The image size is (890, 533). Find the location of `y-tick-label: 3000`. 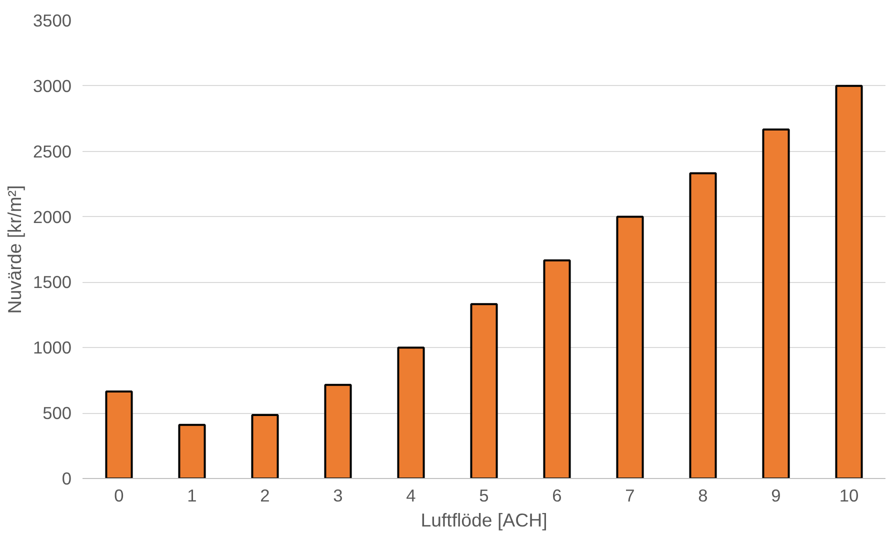

y-tick-label: 3000 is located at coordinates (52, 86).